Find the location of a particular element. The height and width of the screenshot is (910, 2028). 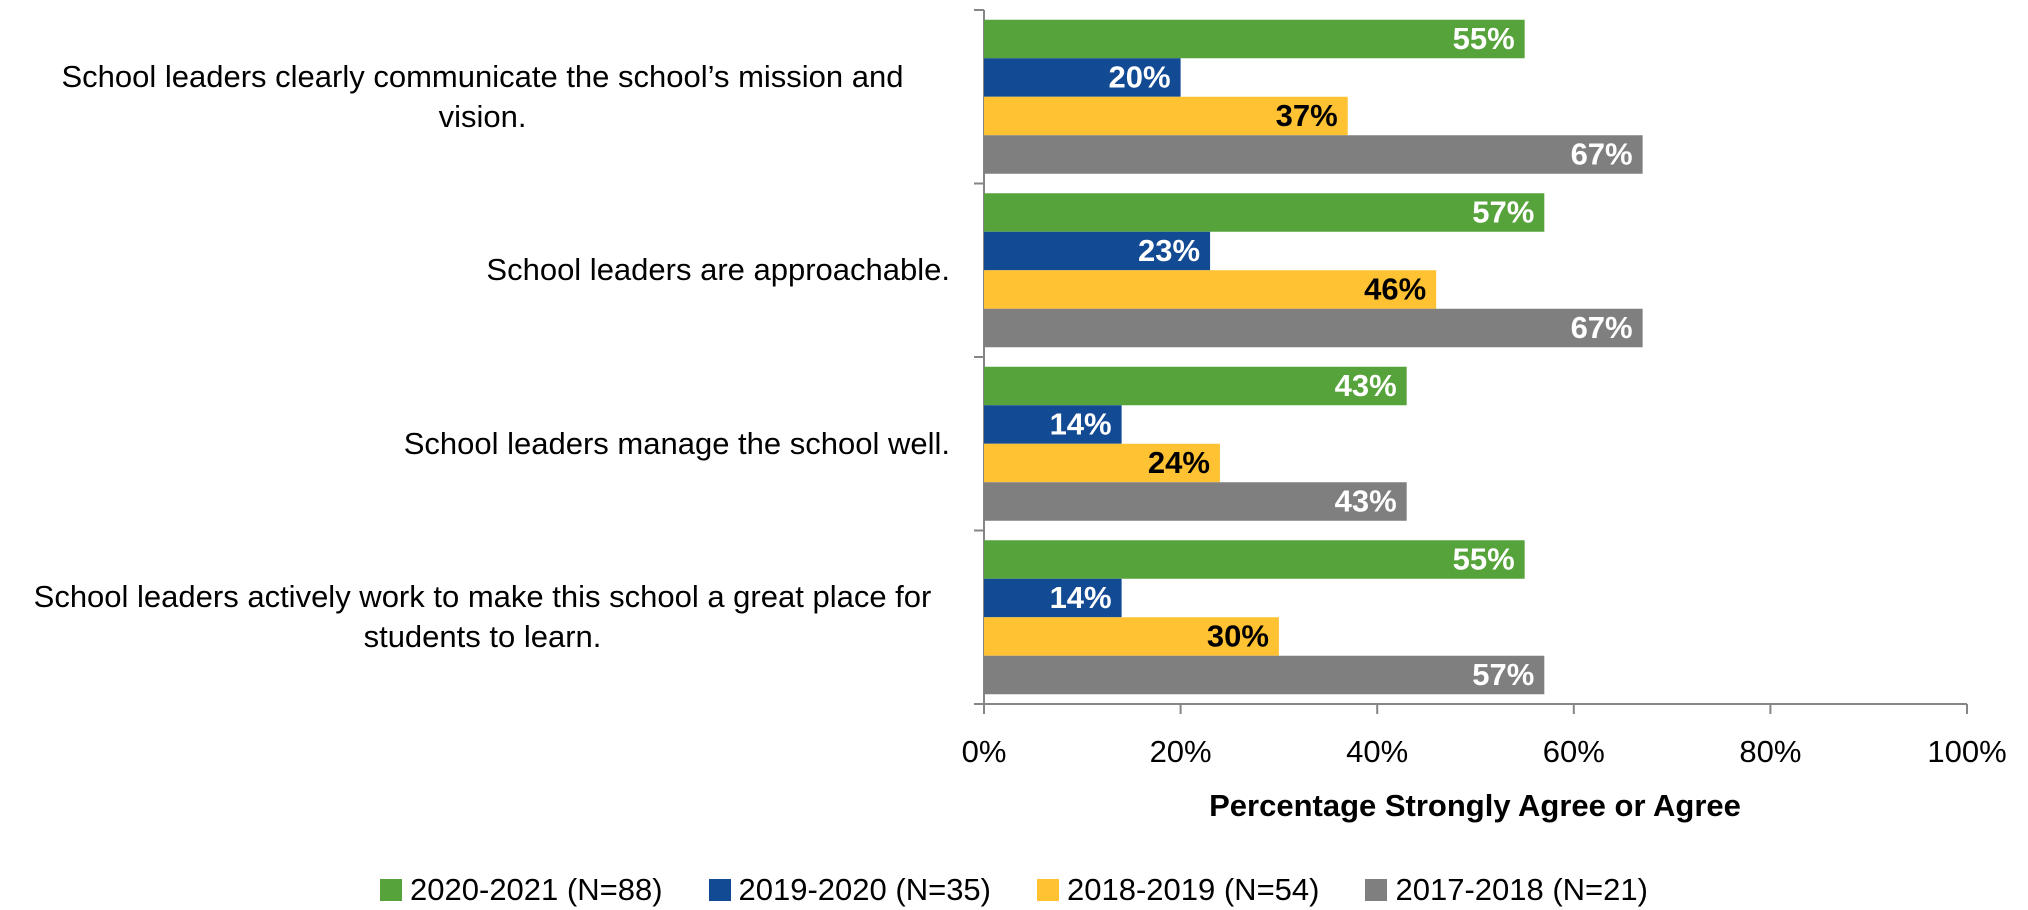

legend-item: 2018-2019 (N=54) is located at coordinates (1178, 890).